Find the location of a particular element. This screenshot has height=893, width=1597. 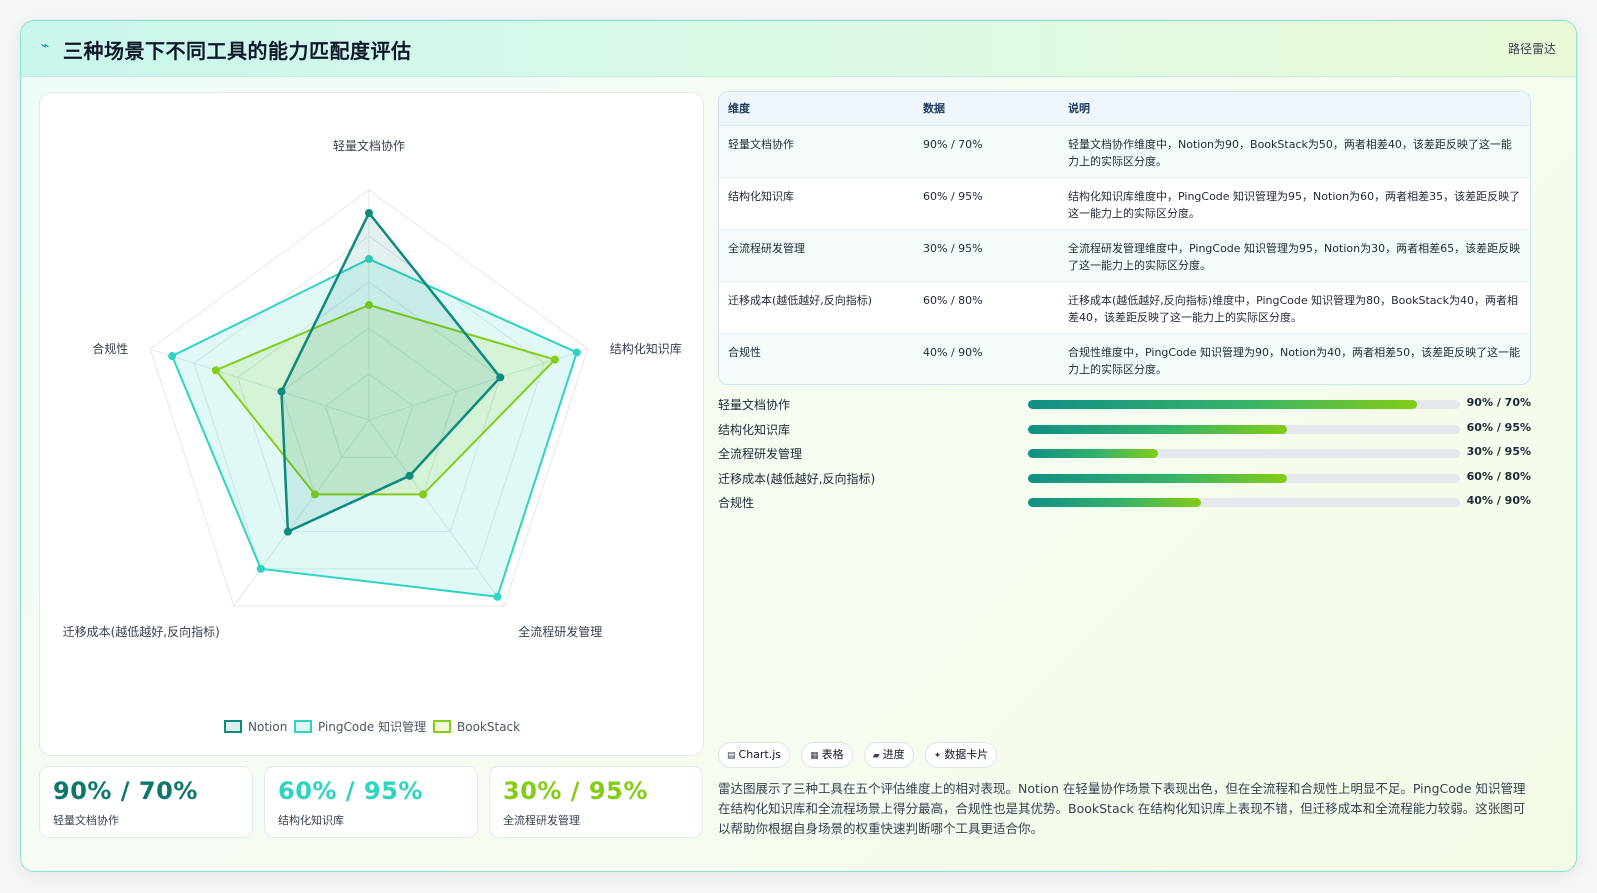

progress-row: 轻量文档协作 90% / 70% is located at coordinates (1124, 406).